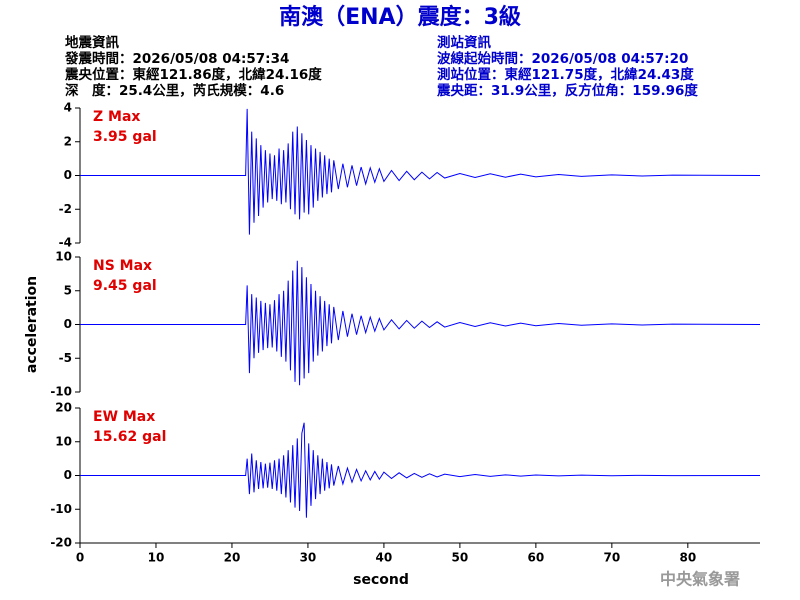 The width and height of the screenshot is (800, 600). I want to click on y-tick-label: -5, so click(65, 358).